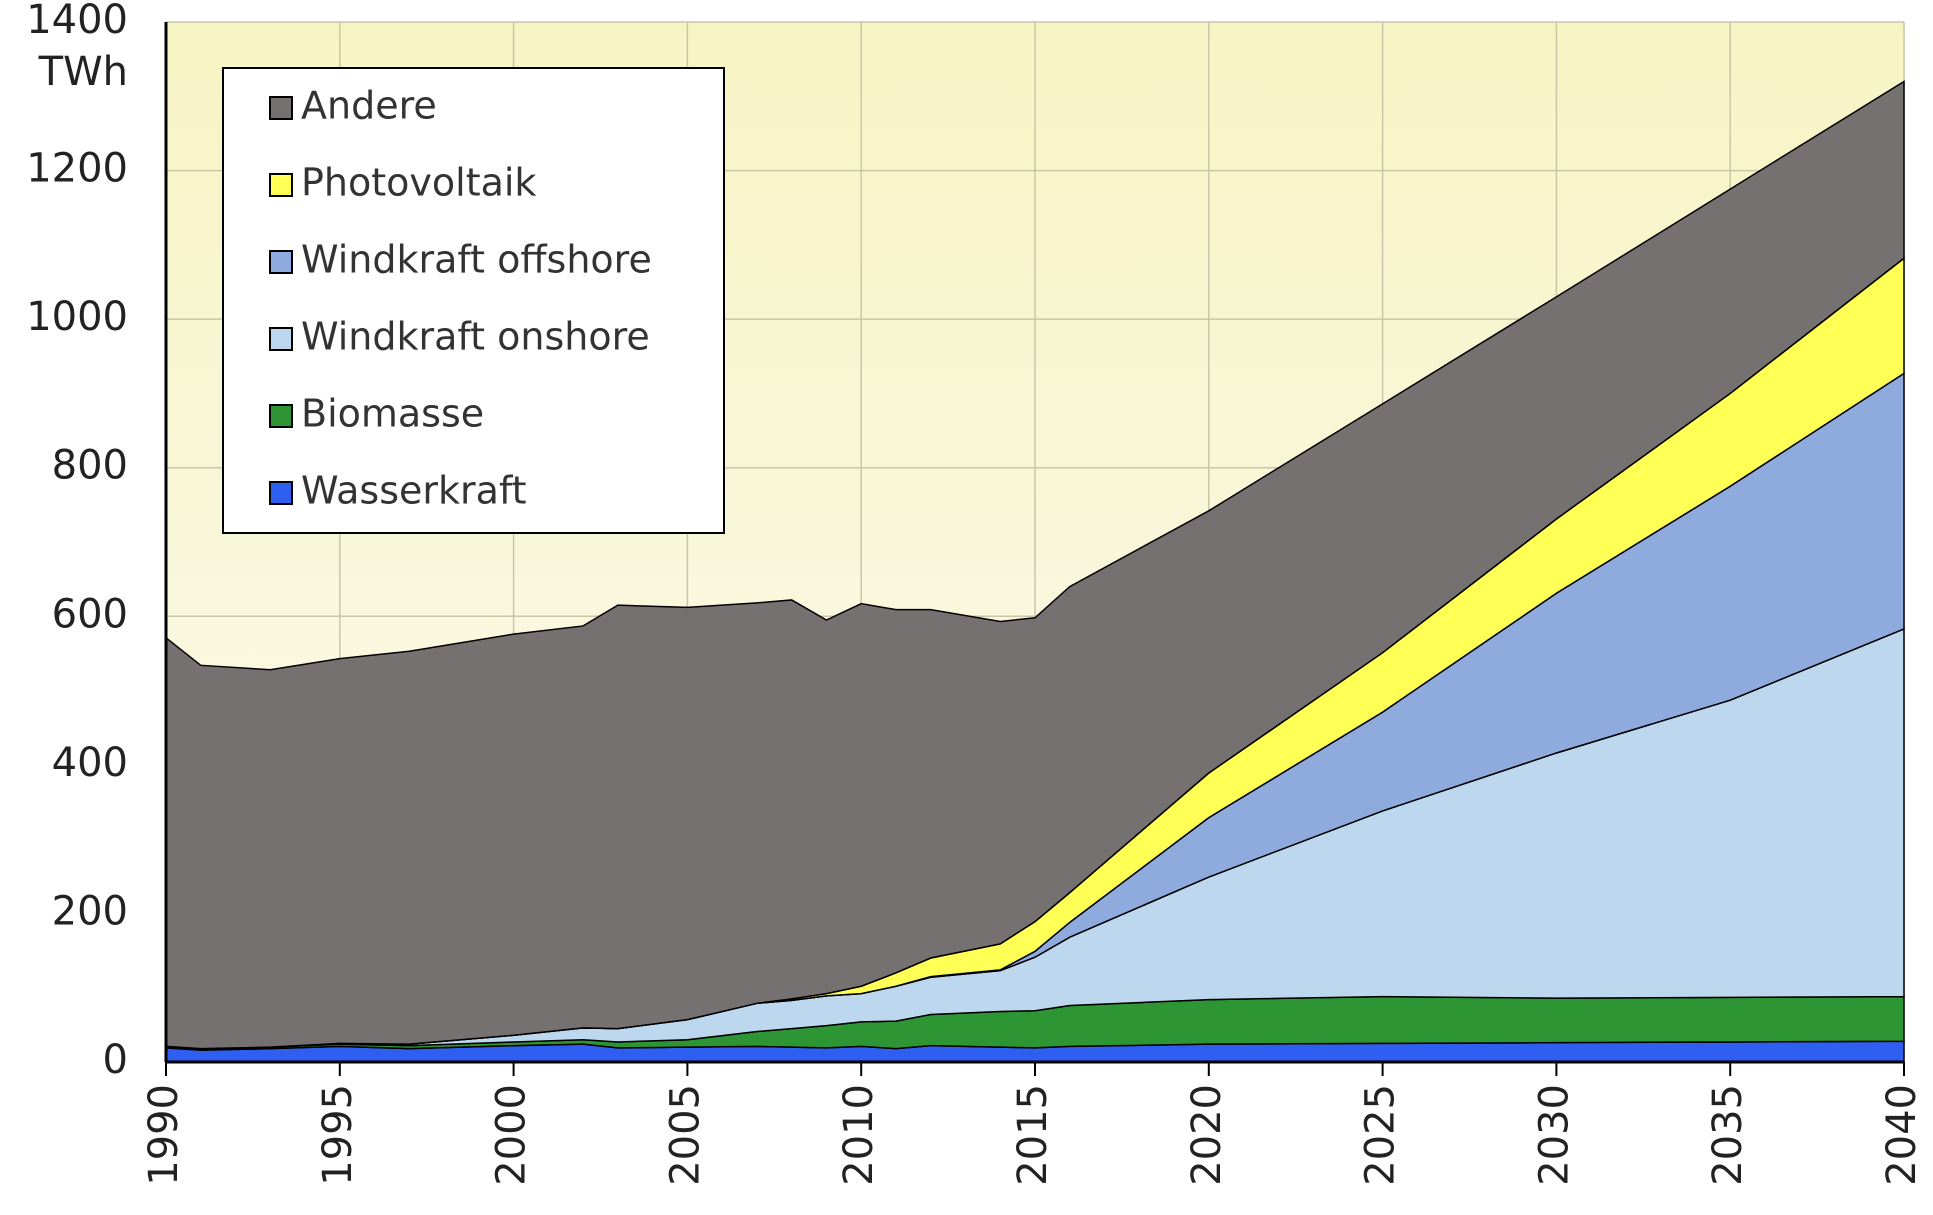 The height and width of the screenshot is (1215, 1933). What do you see at coordinates (1554, 1135) in the screenshot?
I see `x-tick-label: 2030` at bounding box center [1554, 1135].